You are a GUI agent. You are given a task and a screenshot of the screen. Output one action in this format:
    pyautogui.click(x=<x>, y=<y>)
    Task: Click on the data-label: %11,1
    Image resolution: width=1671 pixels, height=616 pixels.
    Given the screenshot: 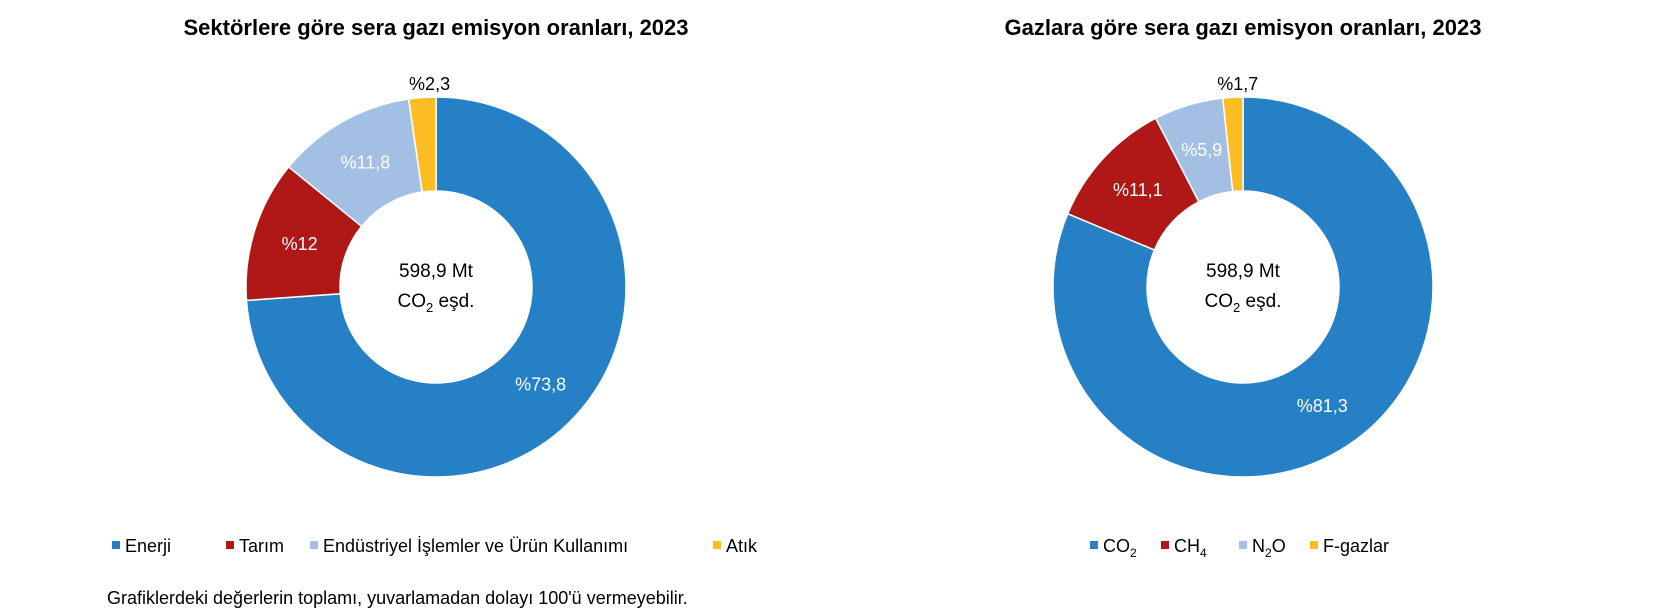 What is the action you would take?
    pyautogui.click(x=1138, y=190)
    